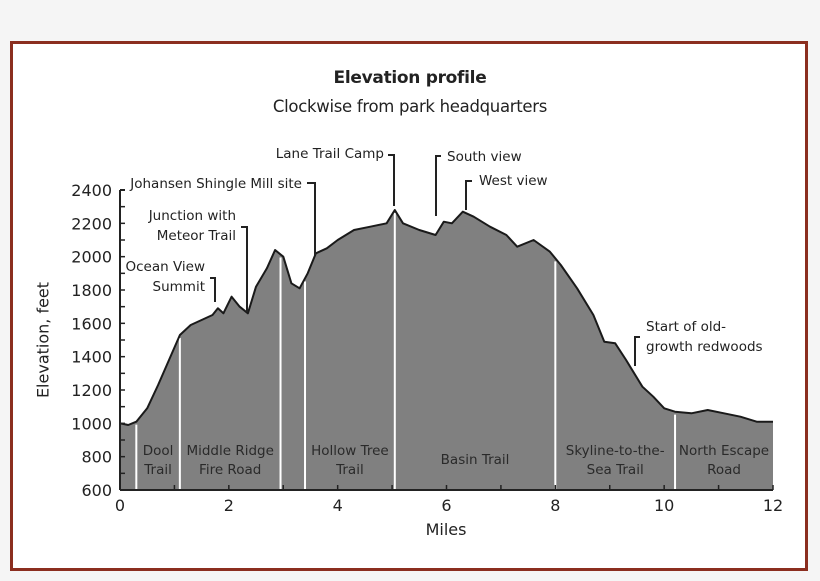 The width and height of the screenshot is (820, 581). What do you see at coordinates (615, 451) in the screenshot?
I see `trail-segment-label: Skyline-to-the-` at bounding box center [615, 451].